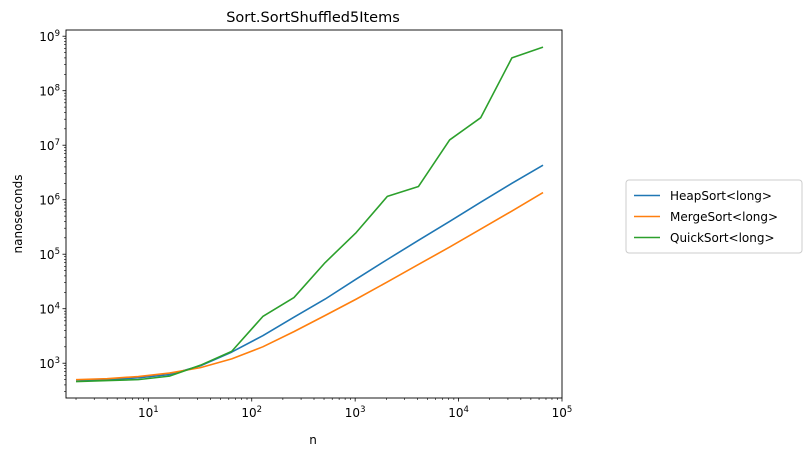 The image size is (811, 457). What do you see at coordinates (49, 254) in the screenshot?
I see `y-tick-label: 105` at bounding box center [49, 254].